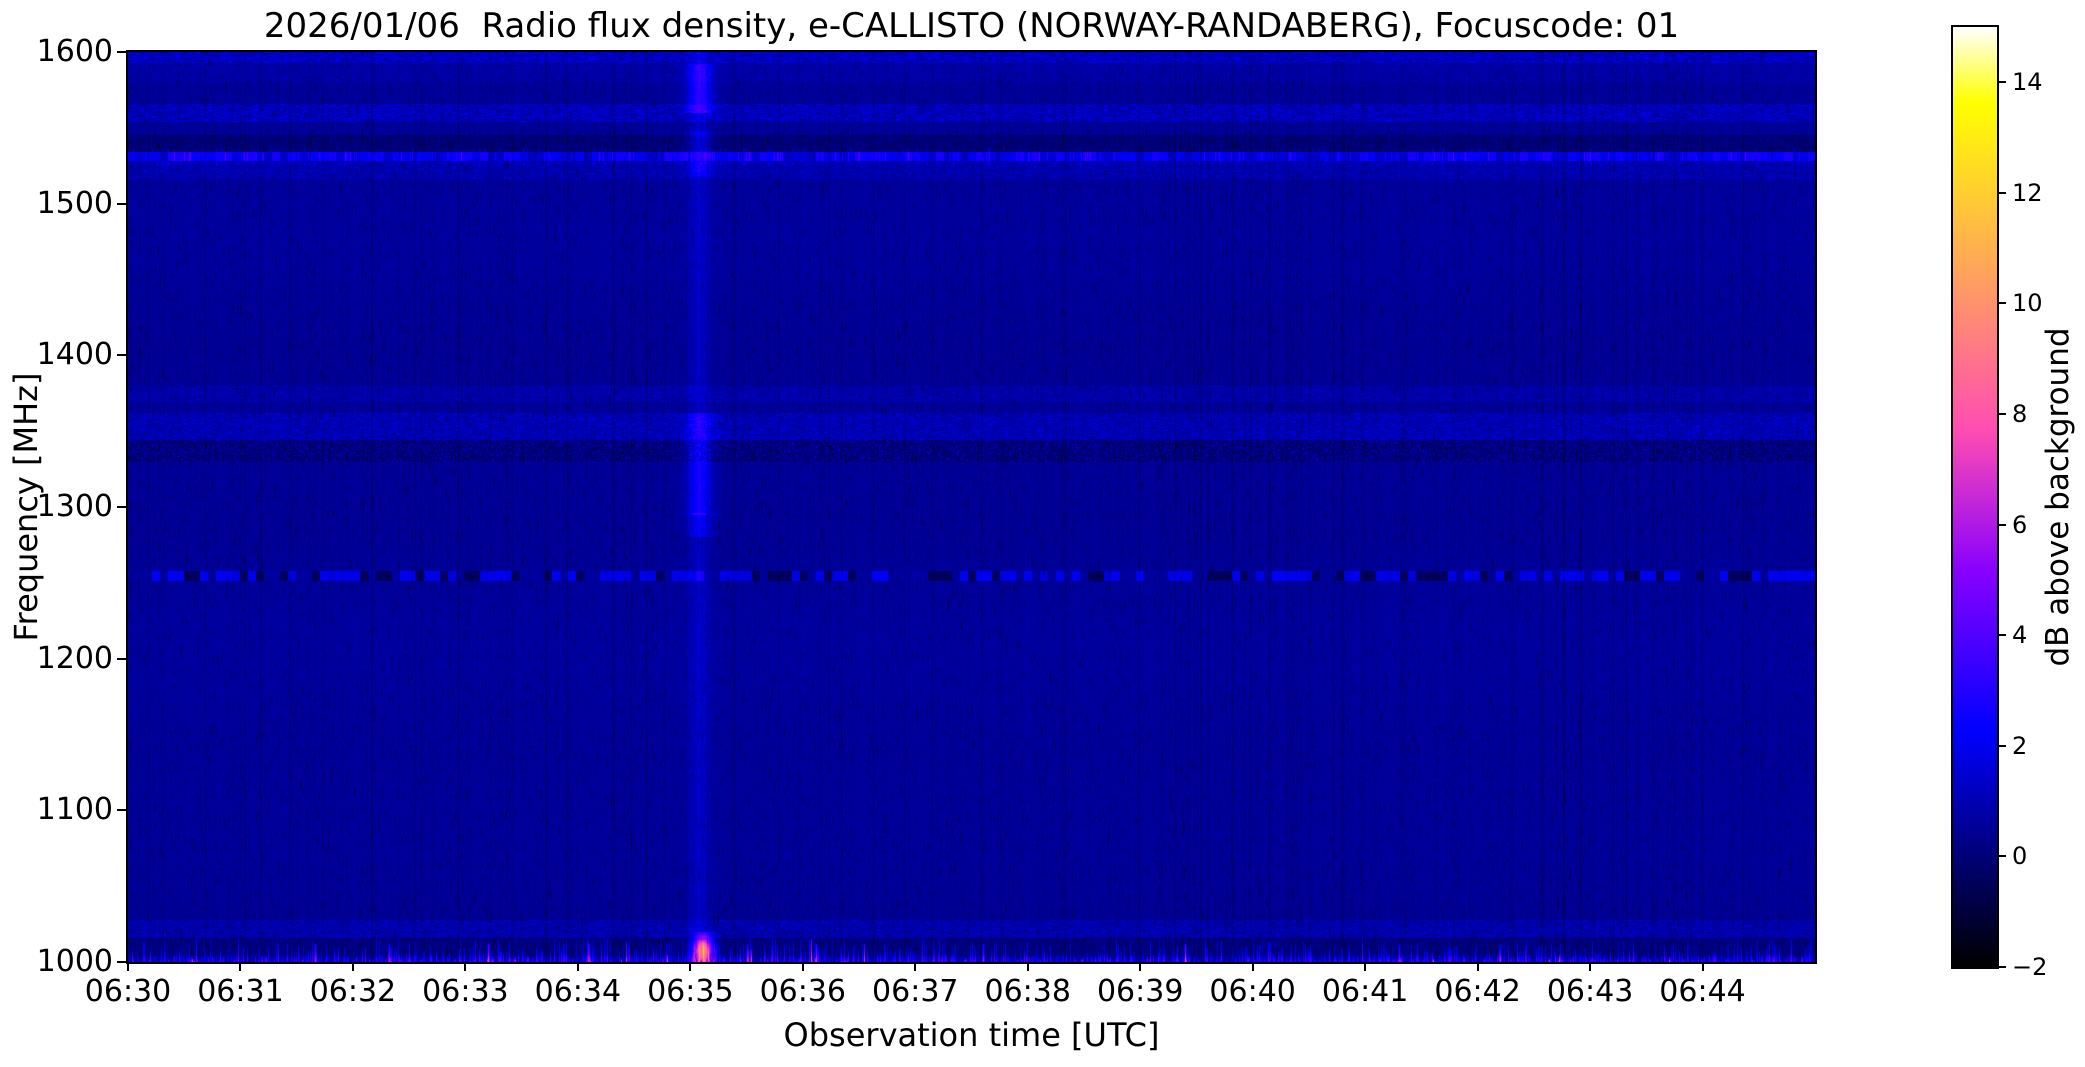 The width and height of the screenshot is (2085, 1067). I want to click on x-tick-label: 06:43, so click(1590, 991).